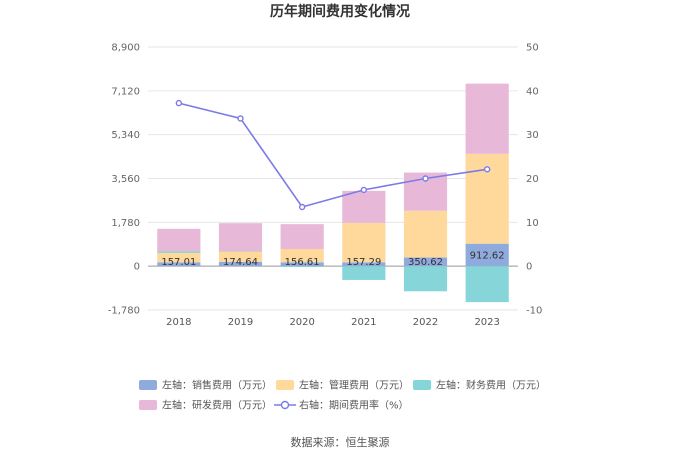  I want to click on legend-label: 左轴：研发费用（万元）, so click(217, 405).